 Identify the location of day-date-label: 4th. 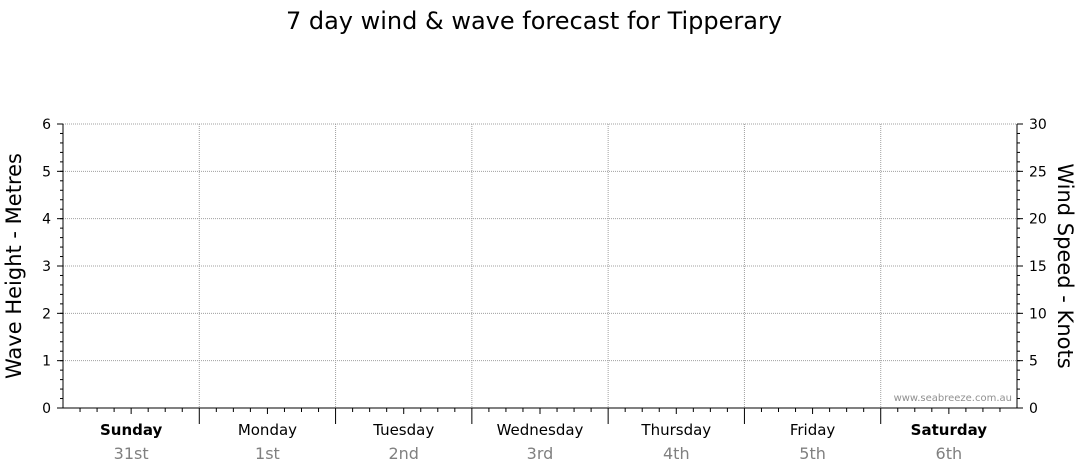
(676, 453).